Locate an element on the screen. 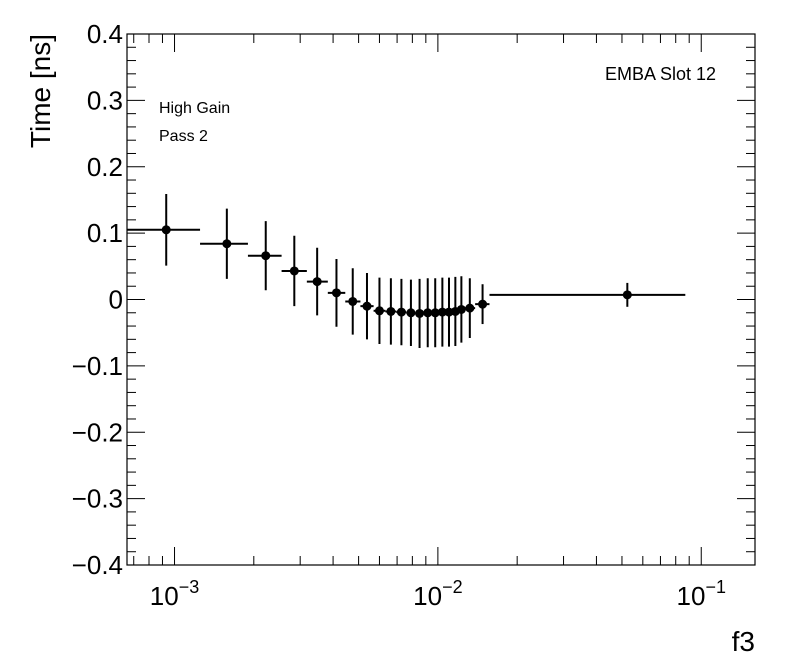  x-tick-label: 10⁻¹ is located at coordinates (701, 594).